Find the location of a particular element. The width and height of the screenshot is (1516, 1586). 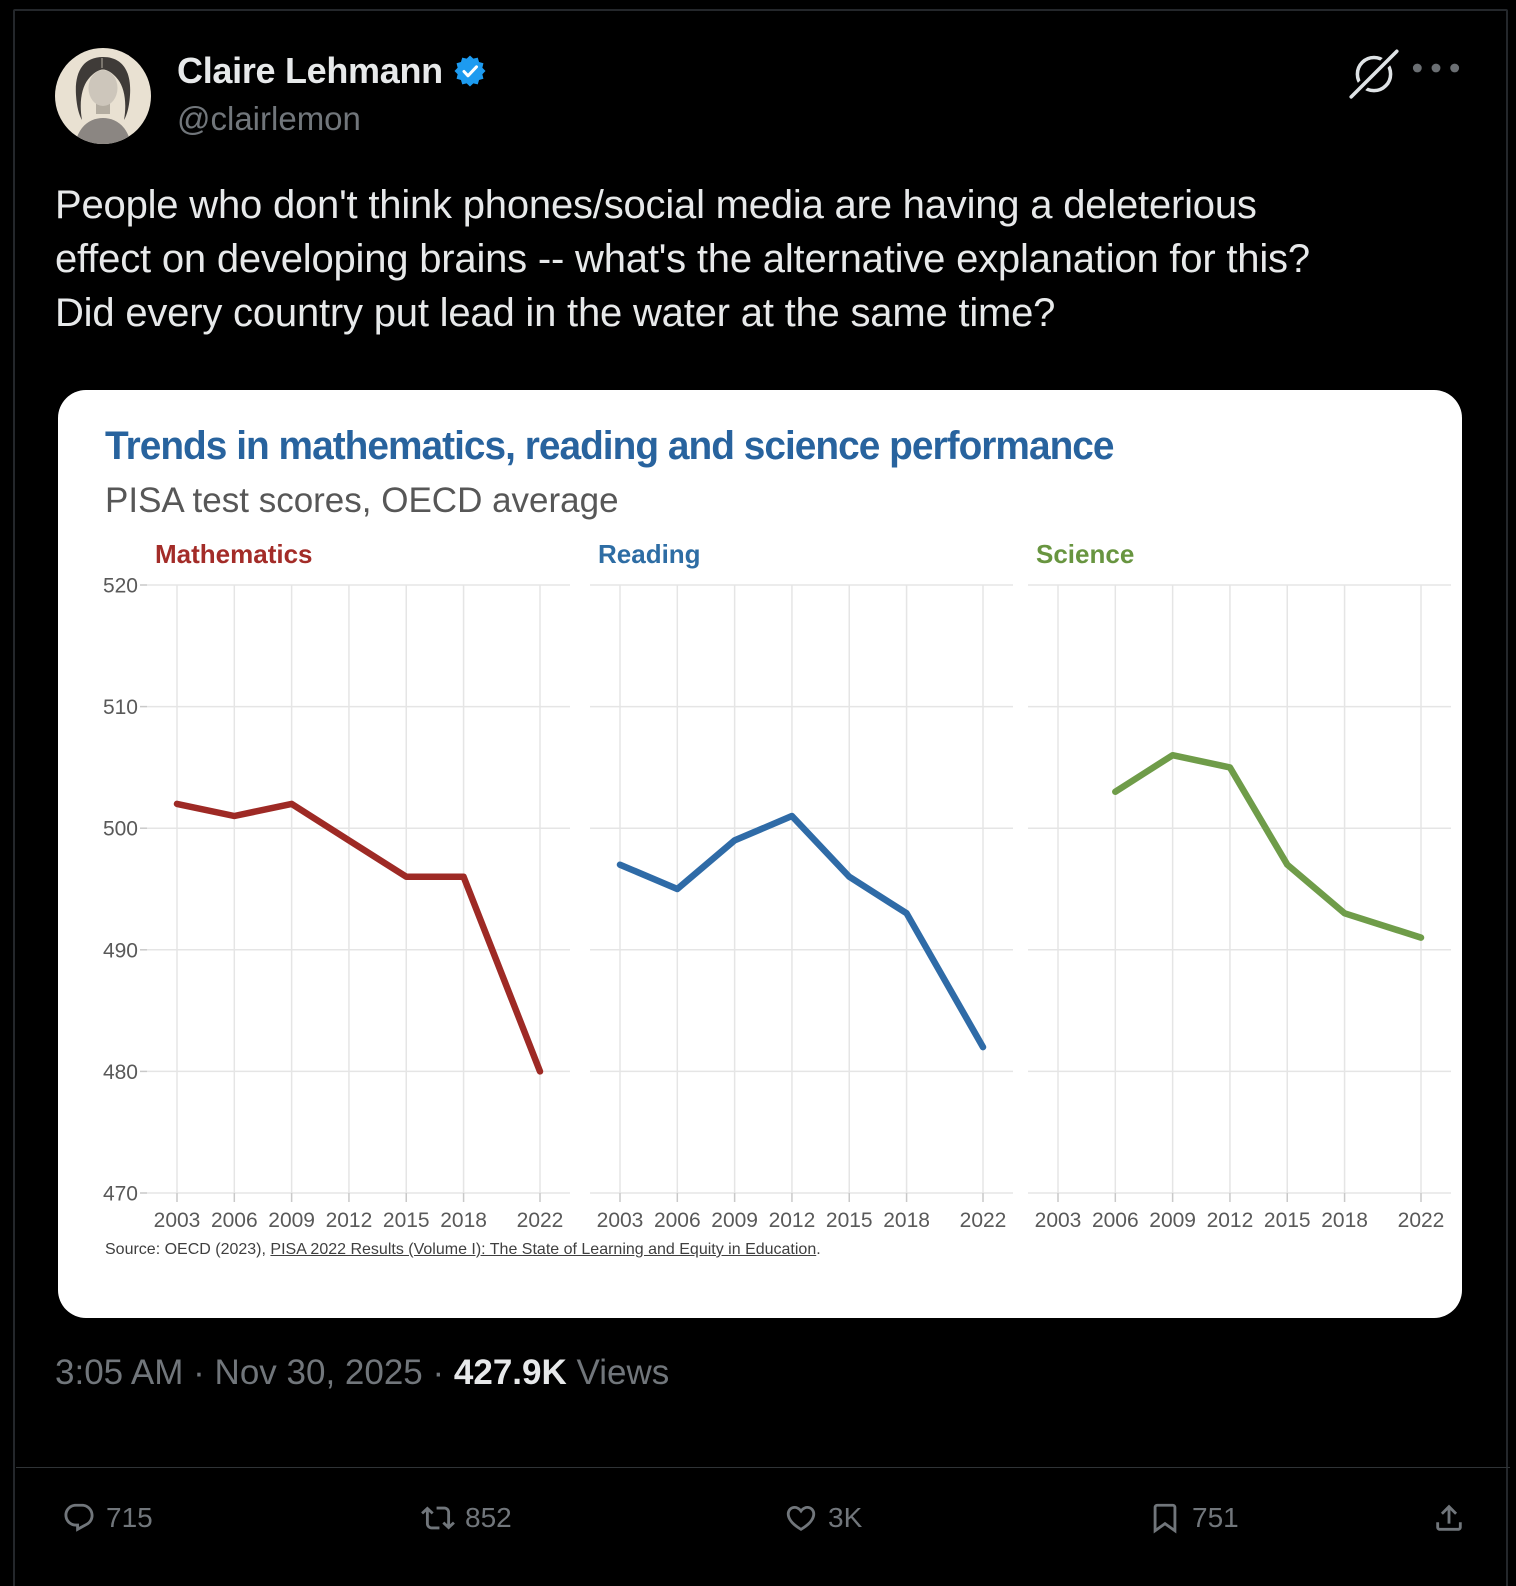

source-suffix: . is located at coordinates (818, 1249).